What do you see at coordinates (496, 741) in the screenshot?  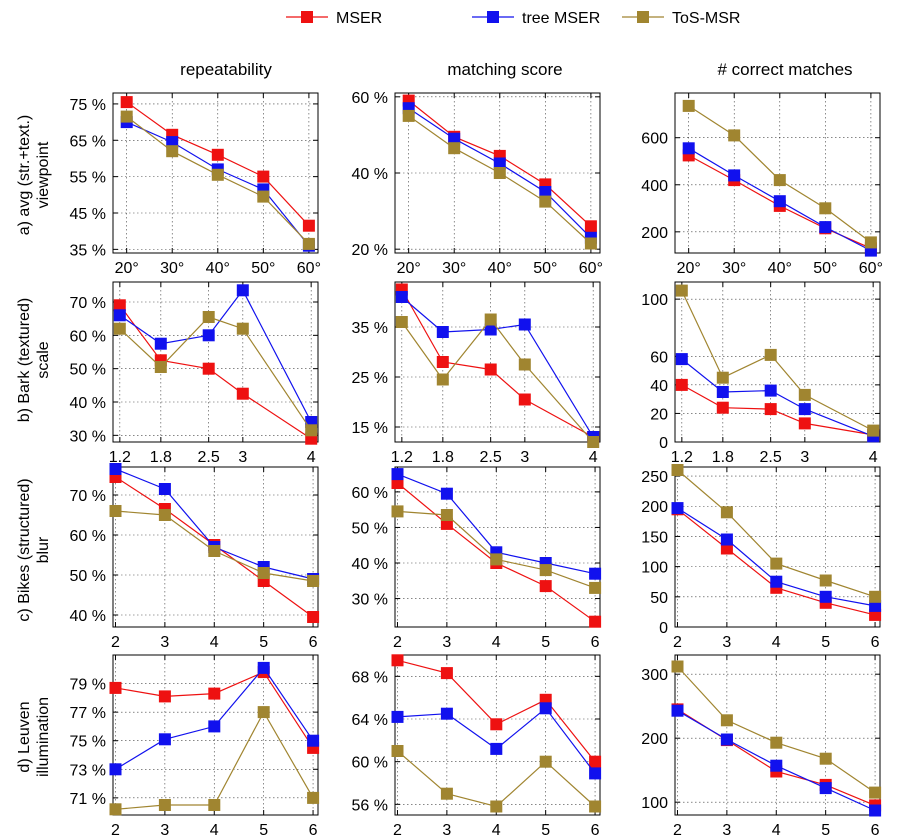 I see `panel-r4-c2-series-tree-mser` at bounding box center [496, 741].